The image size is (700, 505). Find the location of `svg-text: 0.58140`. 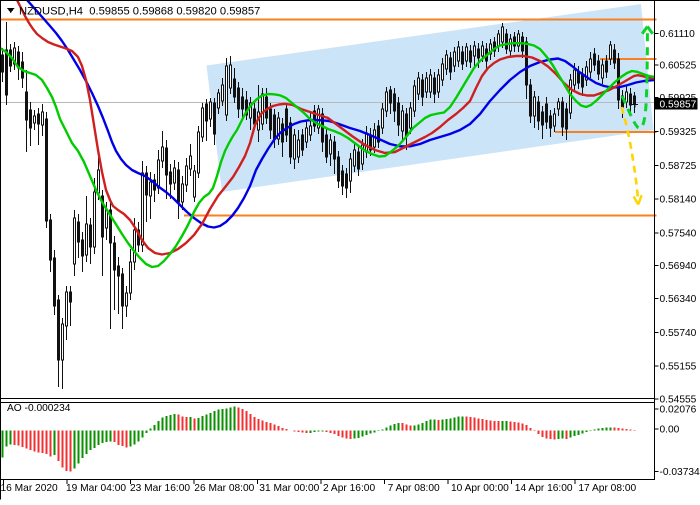

svg-text: 0.58140 is located at coordinates (678, 200).